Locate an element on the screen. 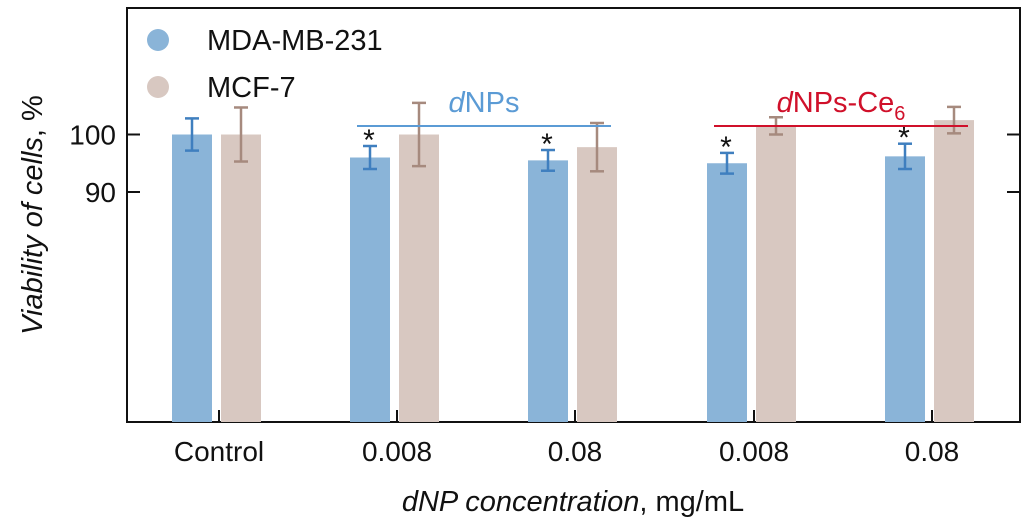 This screenshot has height=529, width=1028. y-axis-title-italic: Viability of cells is located at coordinates (33, 236).